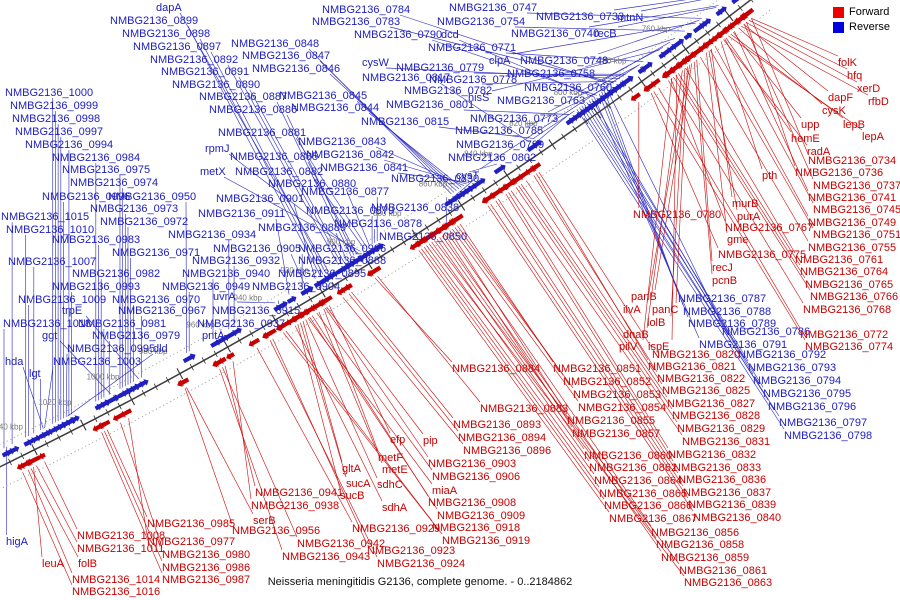 Image resolution: width=900 pixels, height=600 pixels. What do you see at coordinates (345, 192) in the screenshot?
I see `gene-label: NMBG2136_0877` at bounding box center [345, 192].